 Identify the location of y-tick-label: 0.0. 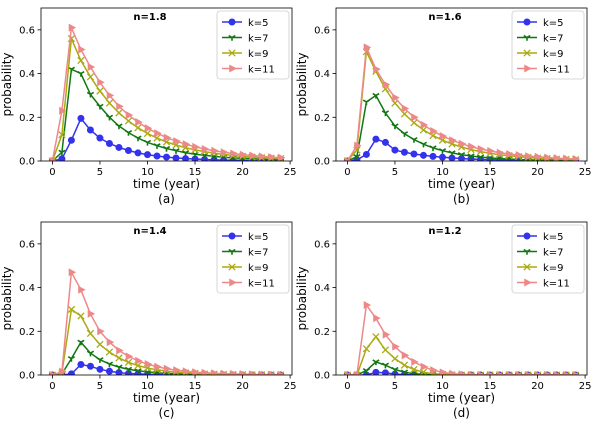
(322, 162).